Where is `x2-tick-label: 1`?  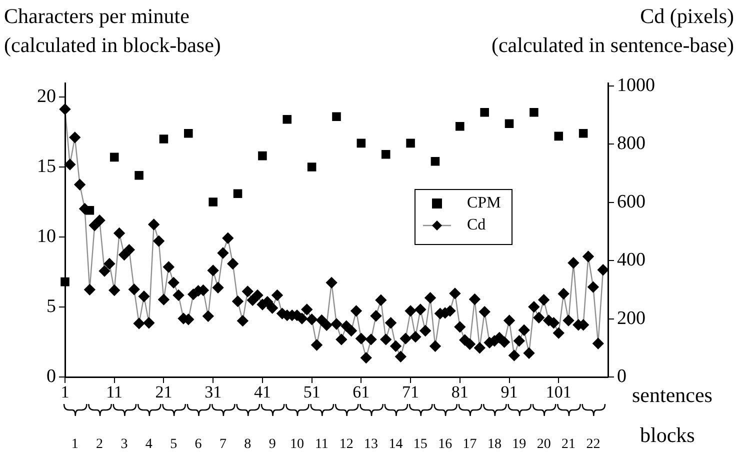
x2-tick-label: 1 is located at coordinates (74, 444).